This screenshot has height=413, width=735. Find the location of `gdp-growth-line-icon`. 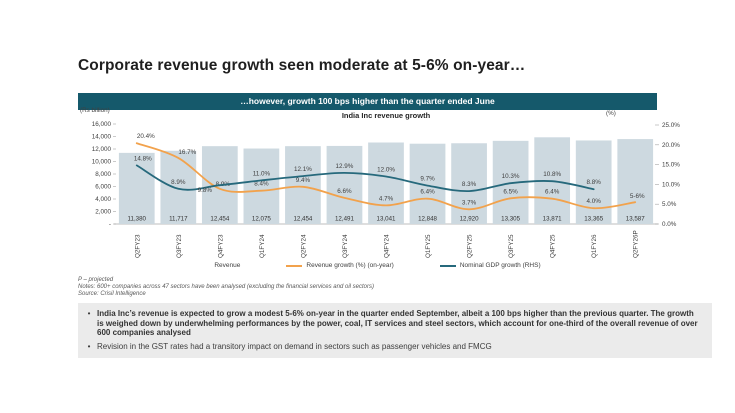

gdp-growth-line-icon is located at coordinates (447, 265).